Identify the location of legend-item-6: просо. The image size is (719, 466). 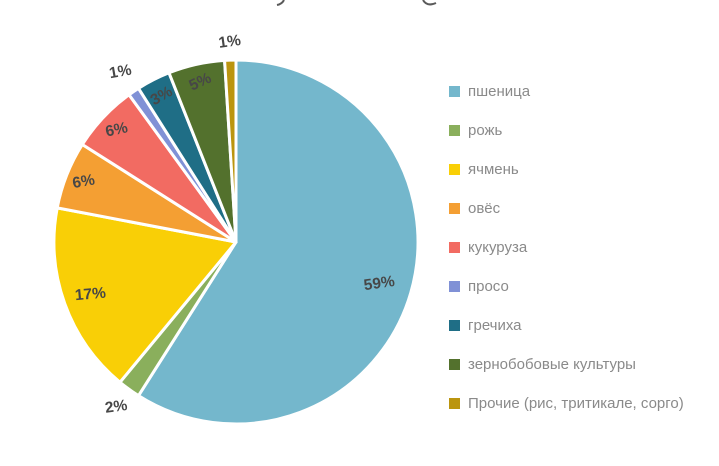
(583, 286).